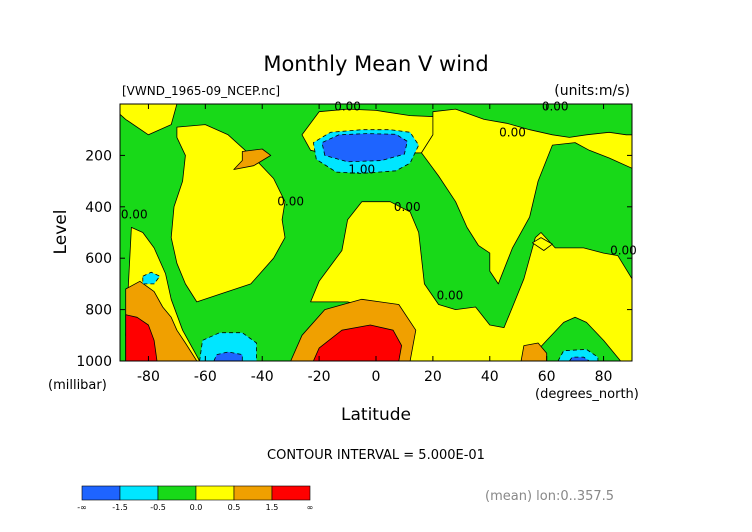  Describe the element at coordinates (234, 507) in the screenshot. I see `colorbar-label: 0.5` at that location.